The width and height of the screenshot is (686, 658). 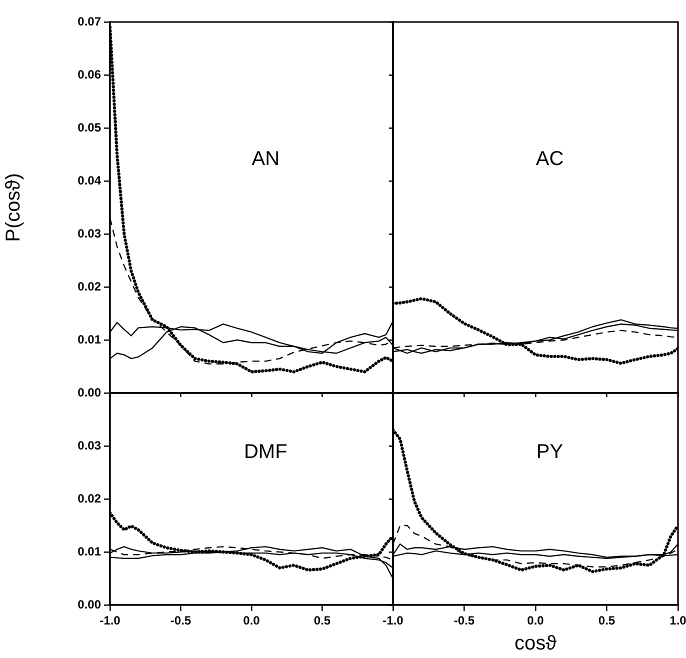 What do you see at coordinates (266, 159) in the screenshot?
I see `annotation: AN` at bounding box center [266, 159].